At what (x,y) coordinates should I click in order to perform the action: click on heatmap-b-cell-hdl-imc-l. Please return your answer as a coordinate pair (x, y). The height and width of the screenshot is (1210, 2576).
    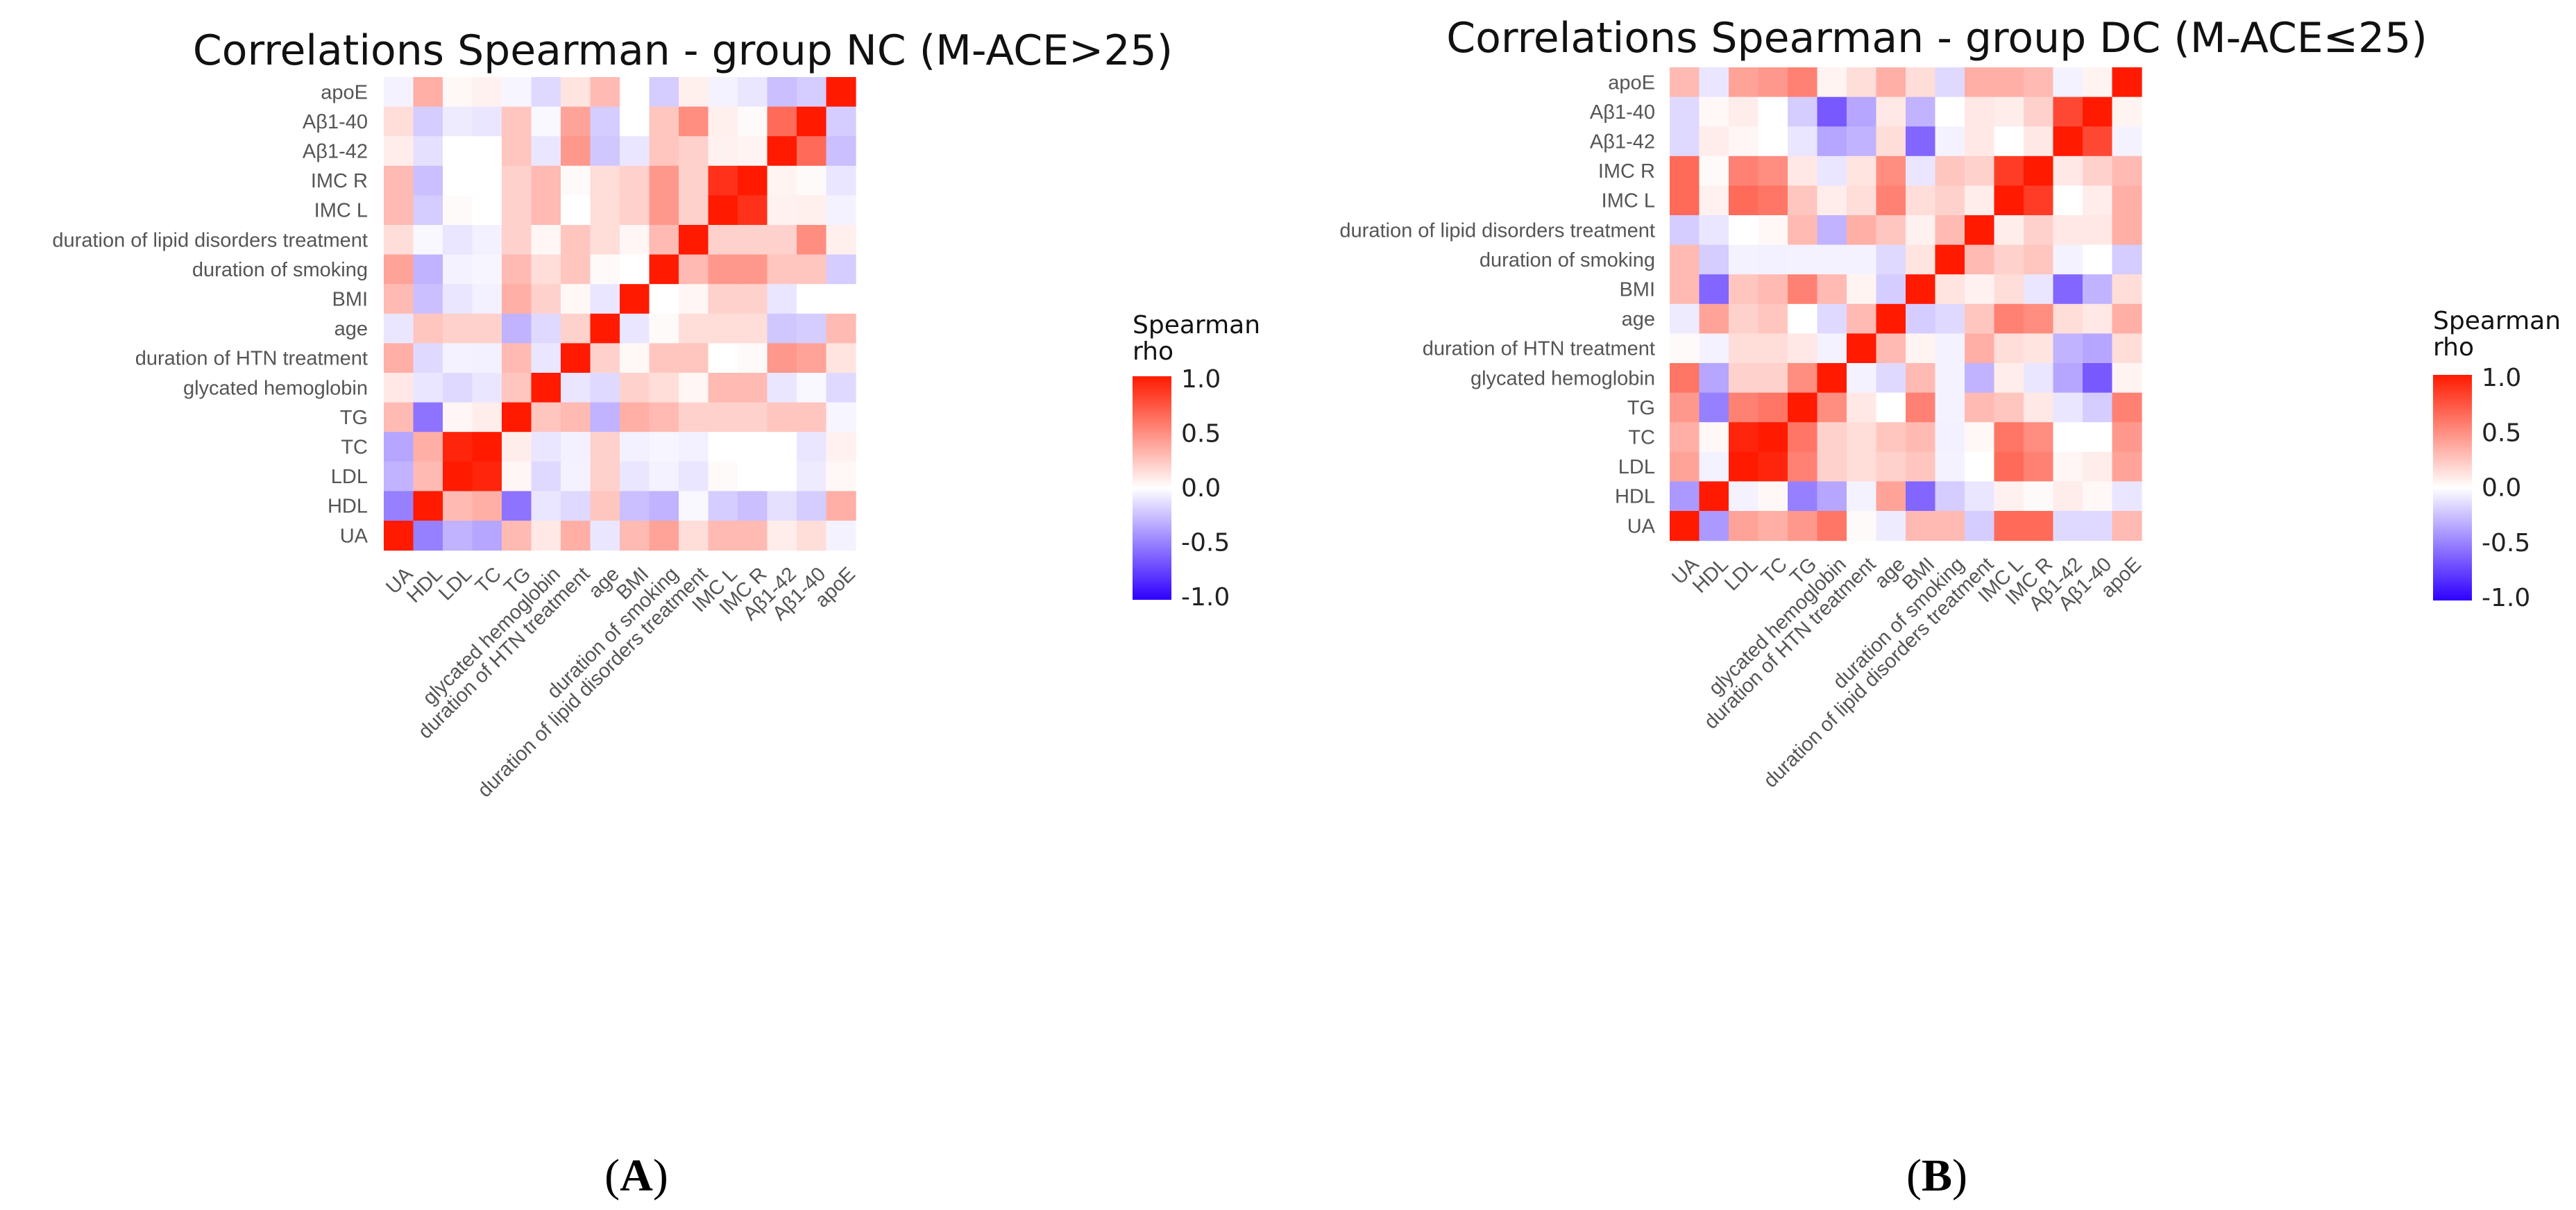
    Looking at the image, I should click on (2009, 496).